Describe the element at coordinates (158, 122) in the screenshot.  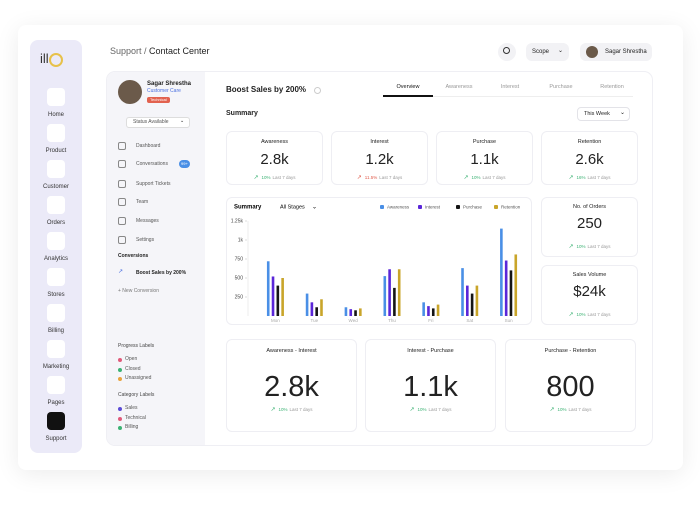
I see `status-select: Status Available ⌄` at that location.